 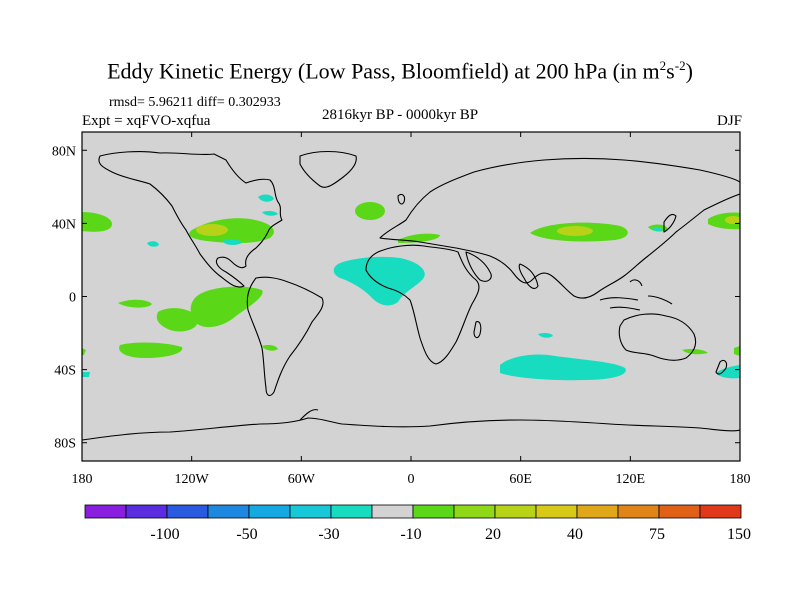 What do you see at coordinates (72, 298) in the screenshot?
I see `lat-tick-label: 0` at bounding box center [72, 298].